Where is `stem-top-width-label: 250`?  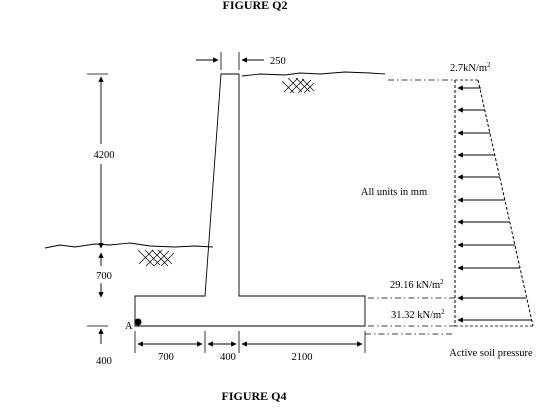
stem-top-width-label: 250 is located at coordinates (278, 61).